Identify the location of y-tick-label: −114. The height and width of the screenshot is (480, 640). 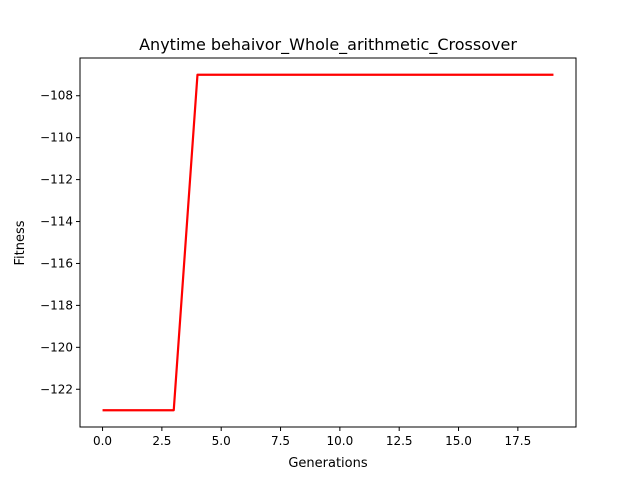
(56, 222).